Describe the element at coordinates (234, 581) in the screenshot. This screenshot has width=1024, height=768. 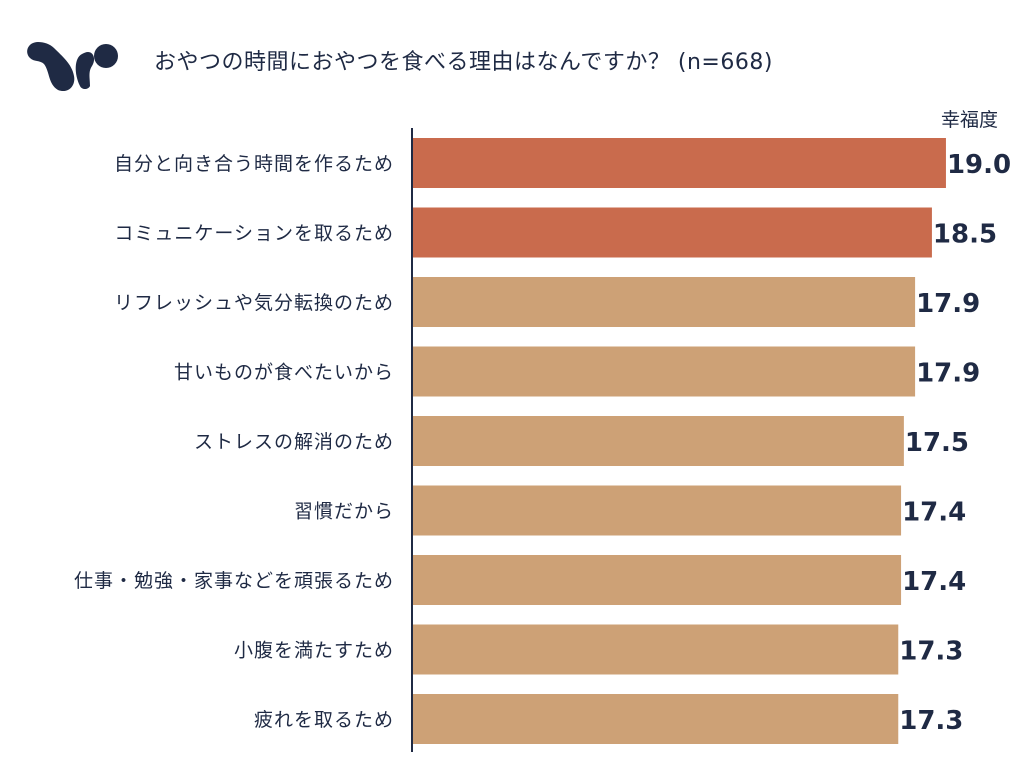
I see `category-label-7: 仕事・勉強・家事などを頑張るため` at that location.